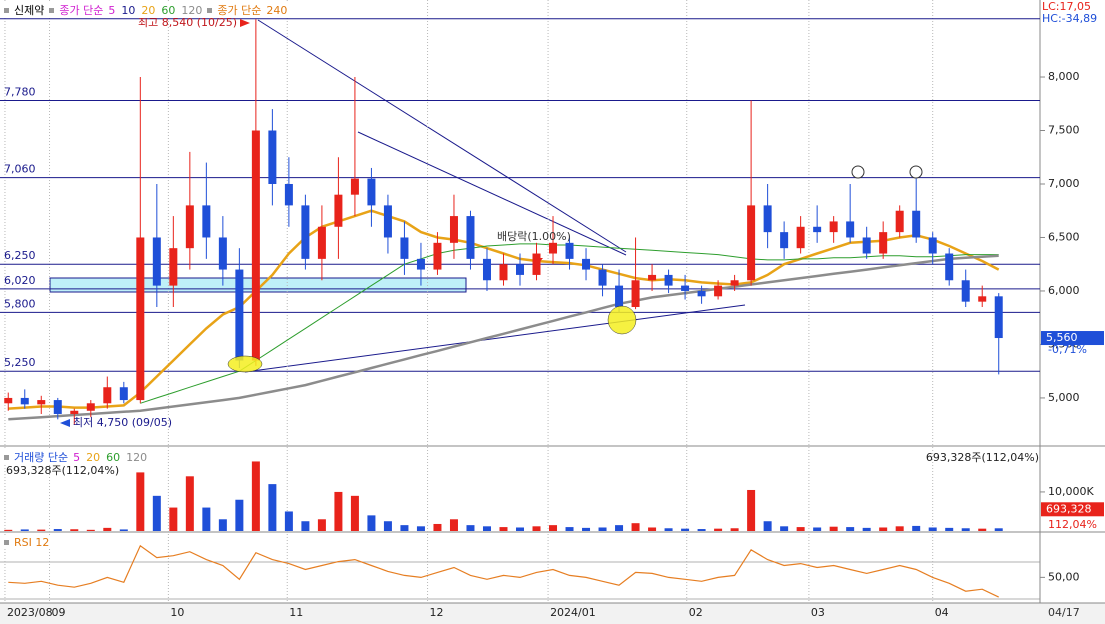 Image resolution: width=1105 pixels, height=624 pixels. What do you see at coordinates (1071, 491) in the screenshot?
I see `y-tick-label: 10,000K` at bounding box center [1071, 491].